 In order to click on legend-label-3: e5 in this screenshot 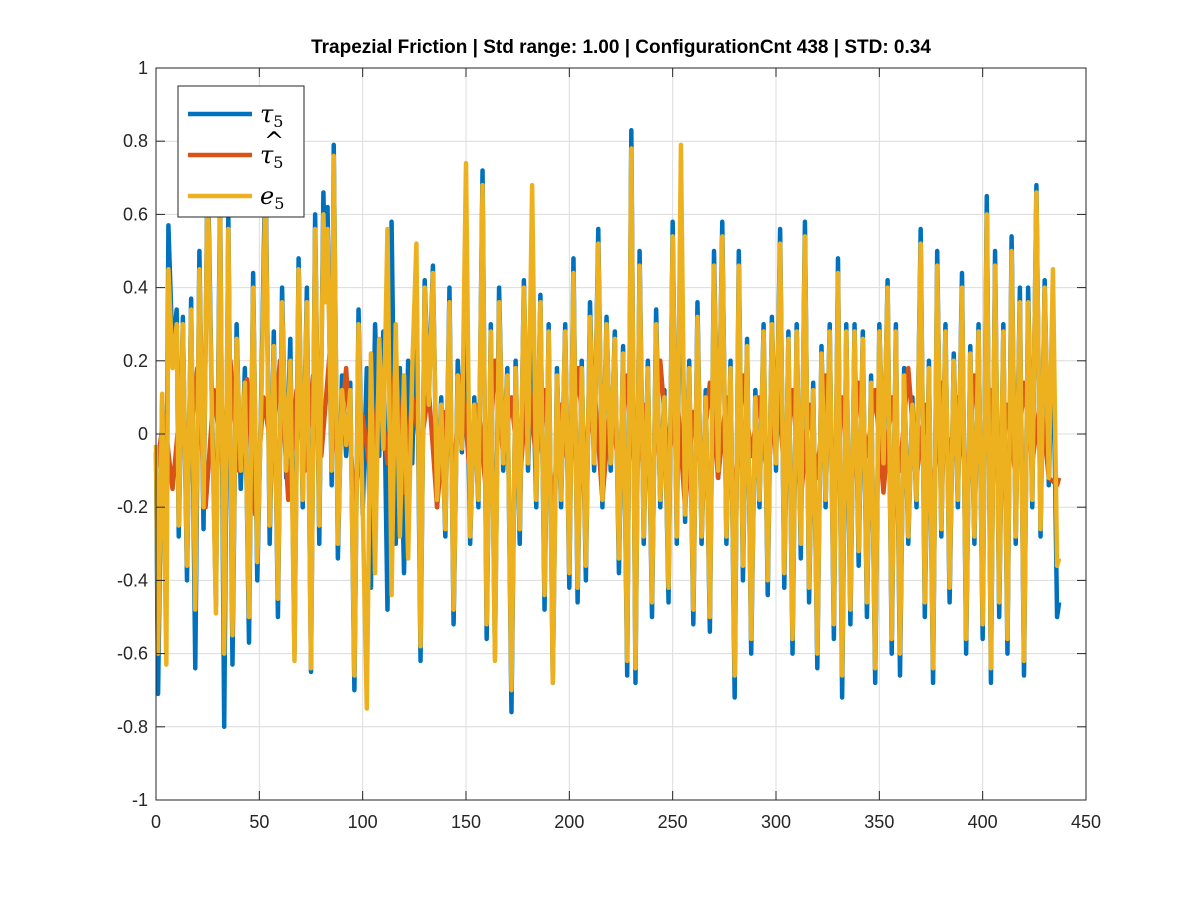, I will do `click(272, 197)`.